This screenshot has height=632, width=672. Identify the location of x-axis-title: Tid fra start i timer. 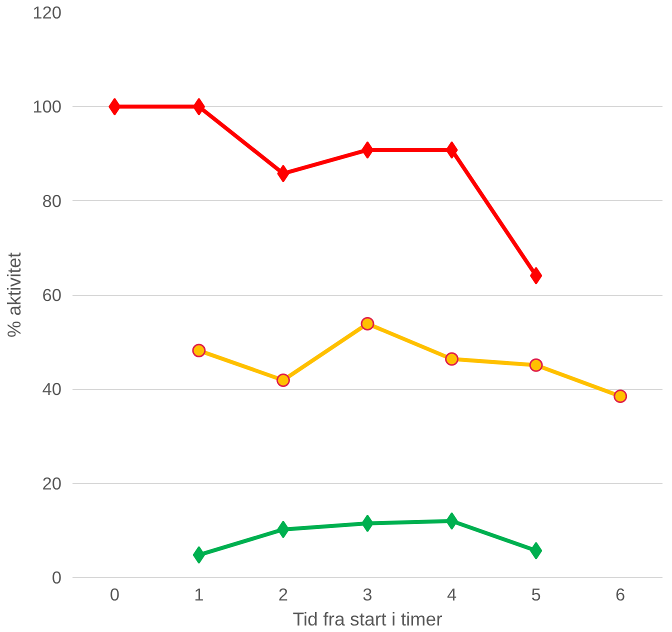
(367, 619).